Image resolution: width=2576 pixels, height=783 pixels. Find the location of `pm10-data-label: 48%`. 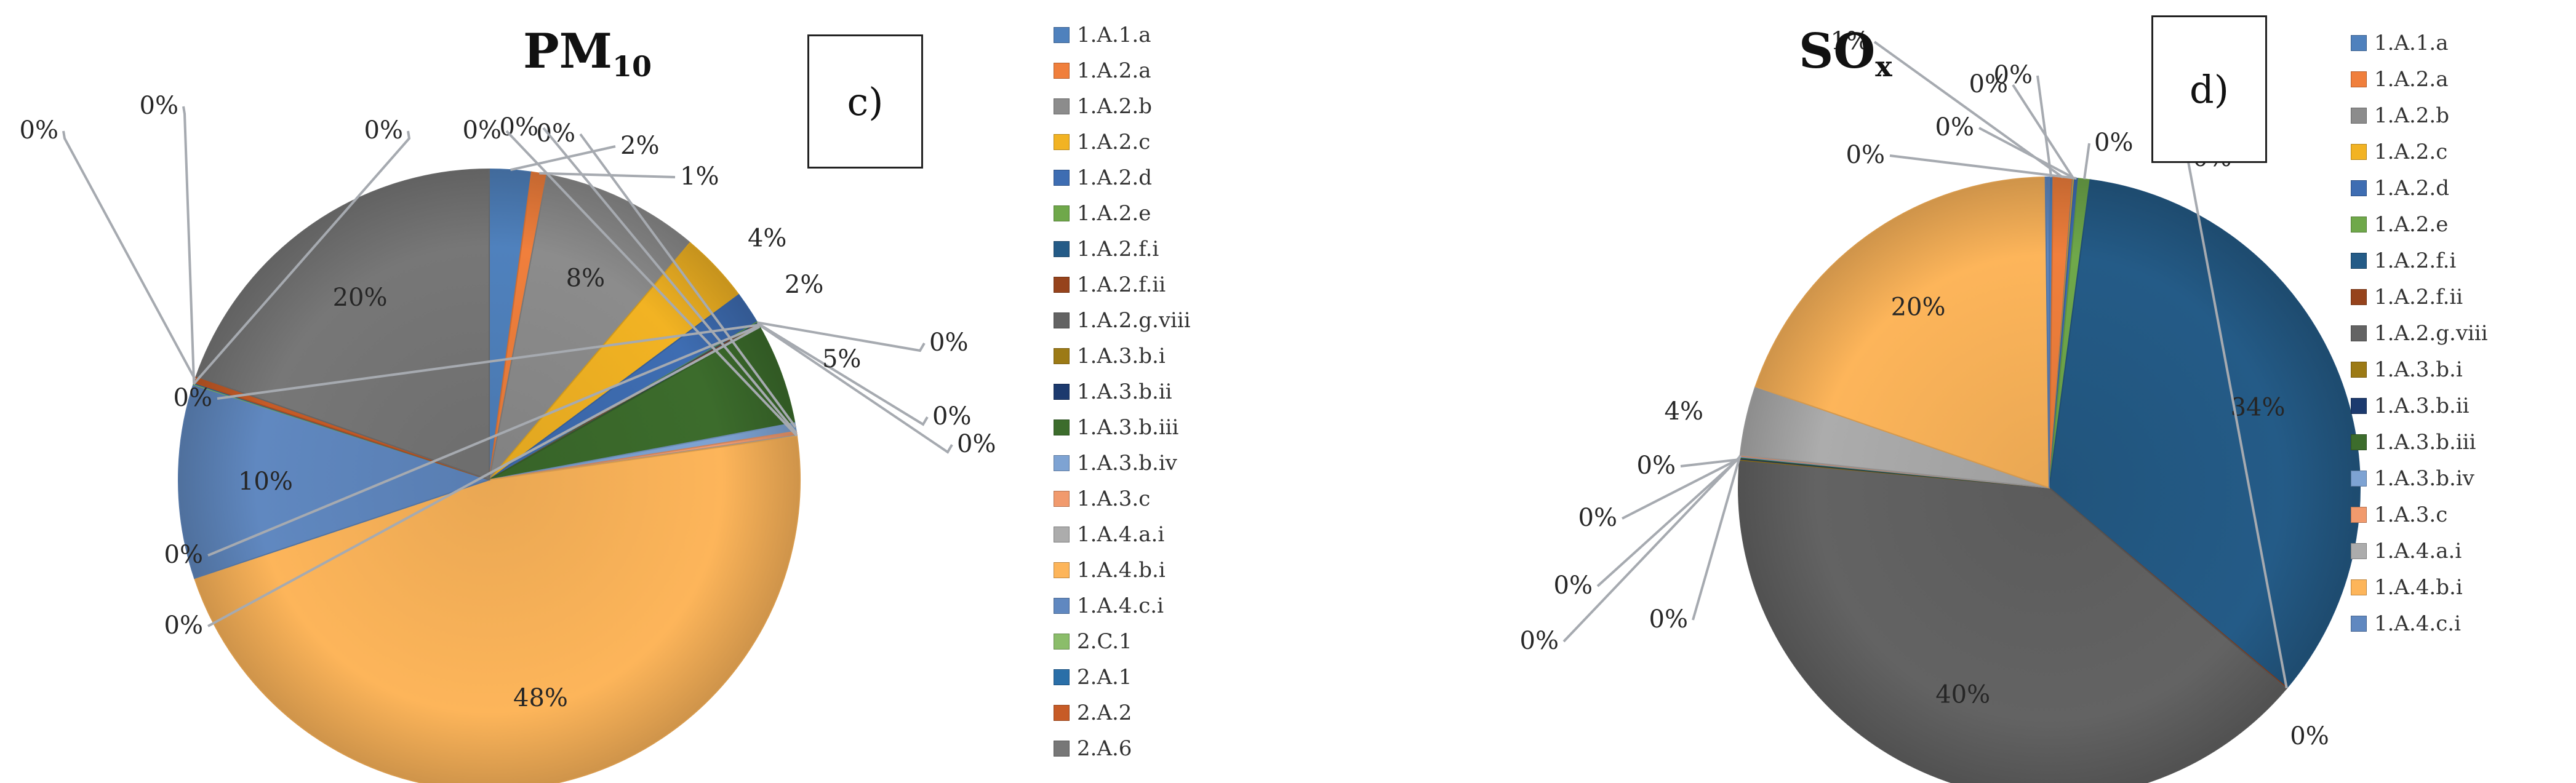

pm10-data-label: 48% is located at coordinates (540, 698).